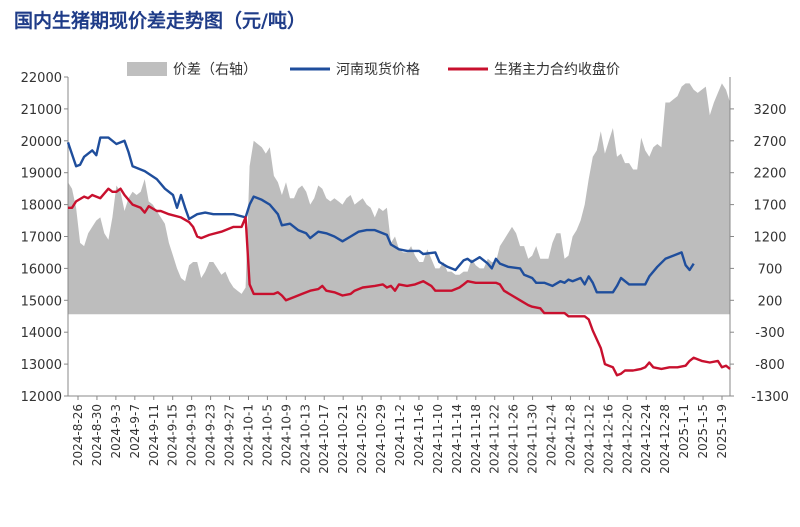  What do you see at coordinates (343, 439) in the screenshot?
I see `x-tick-label: 2024-10-21` at bounding box center [343, 439].